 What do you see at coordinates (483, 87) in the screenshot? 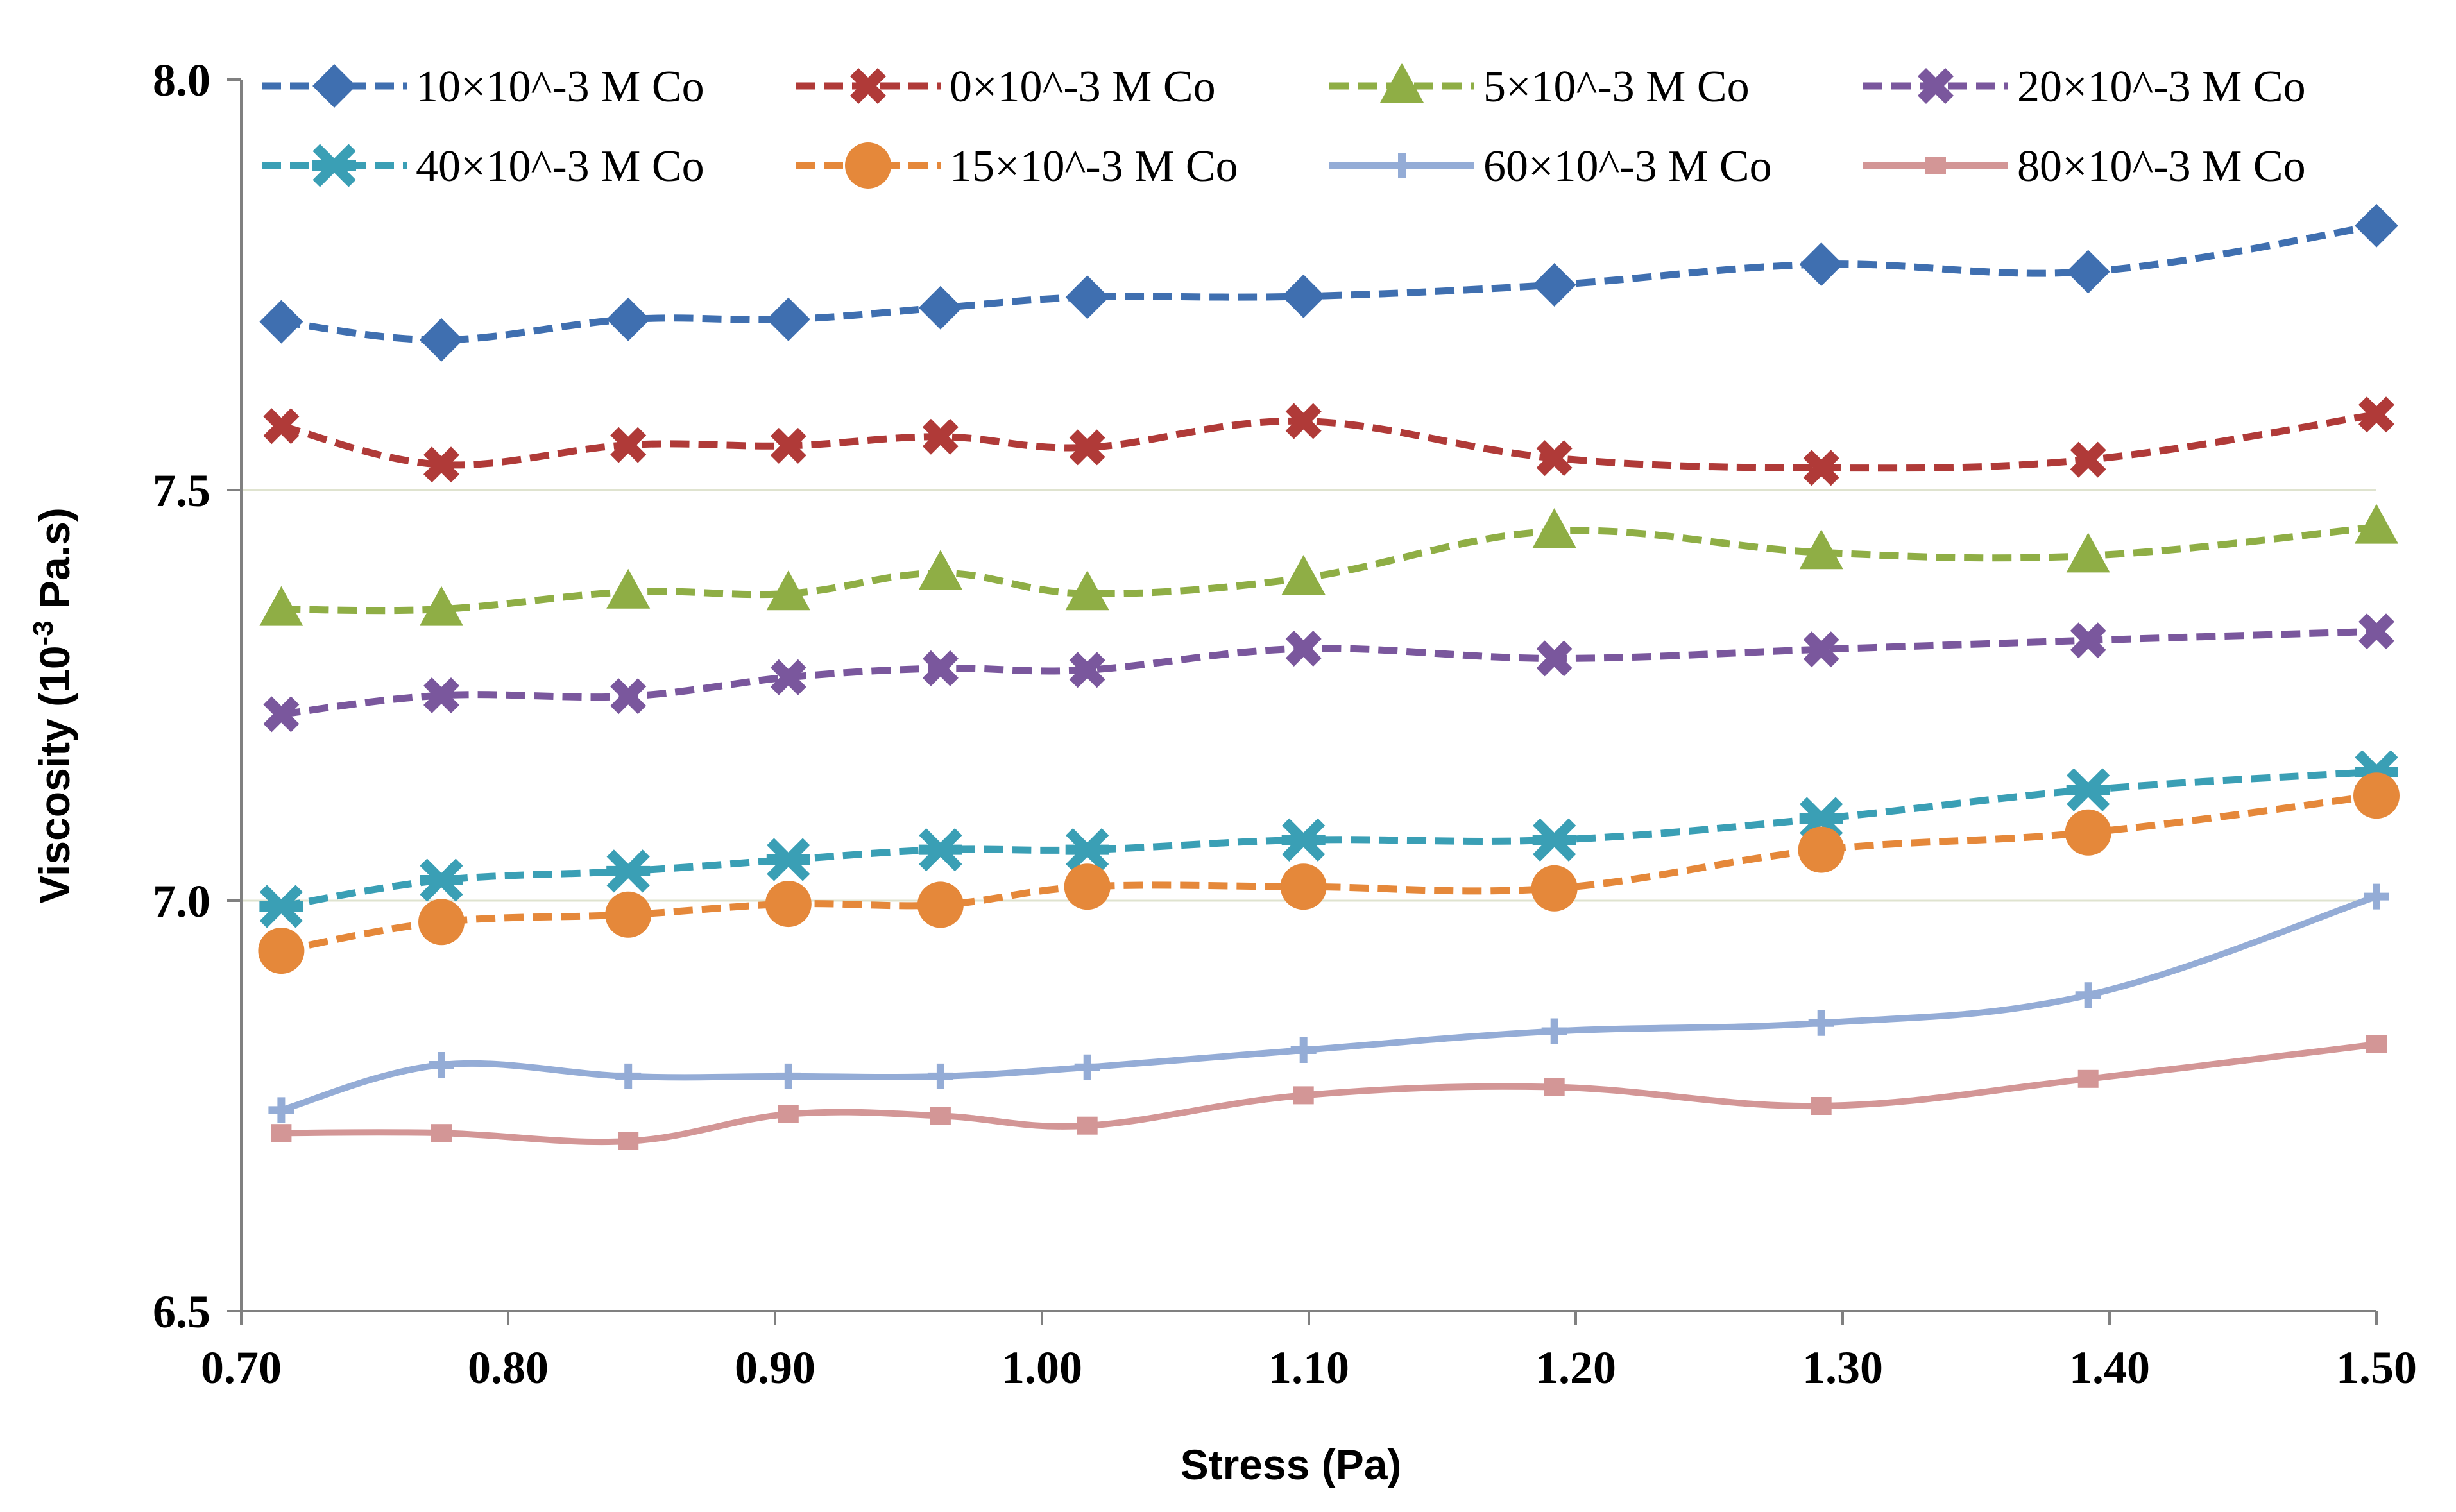
I see `legend-entry: 10×10^-3 M Co` at bounding box center [483, 87].